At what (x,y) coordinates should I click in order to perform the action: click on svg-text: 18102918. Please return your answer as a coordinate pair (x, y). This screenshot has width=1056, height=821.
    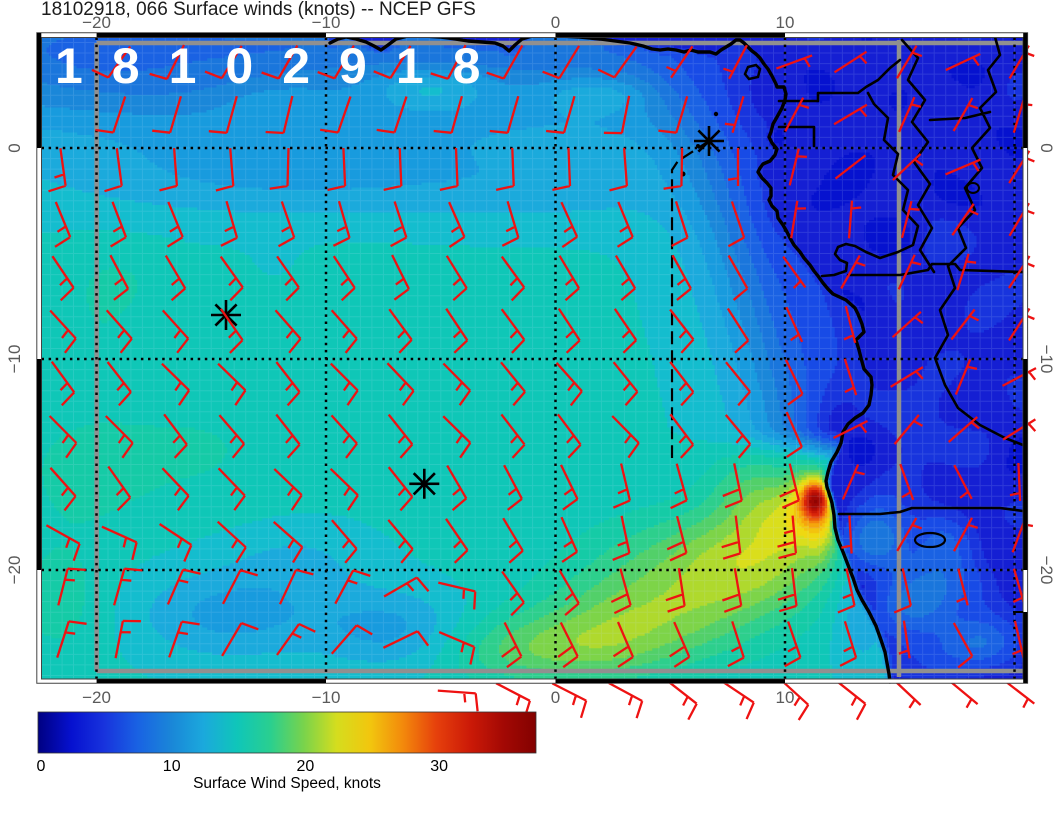
    Looking at the image, I should click on (282, 66).